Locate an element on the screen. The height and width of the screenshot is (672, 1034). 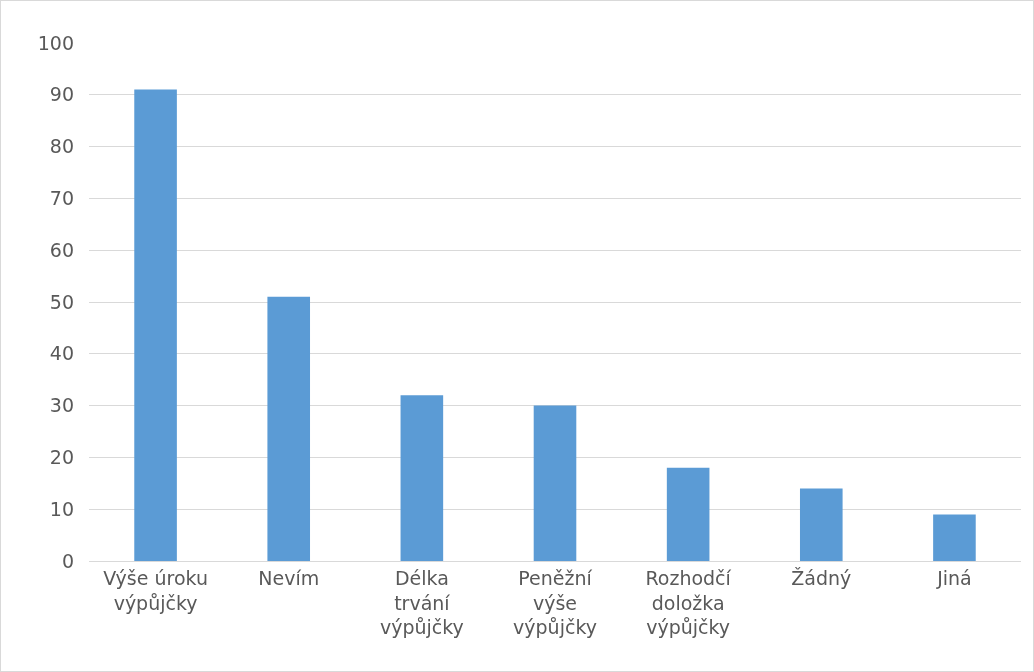
y-tick-label: 60 is located at coordinates (61, 249).